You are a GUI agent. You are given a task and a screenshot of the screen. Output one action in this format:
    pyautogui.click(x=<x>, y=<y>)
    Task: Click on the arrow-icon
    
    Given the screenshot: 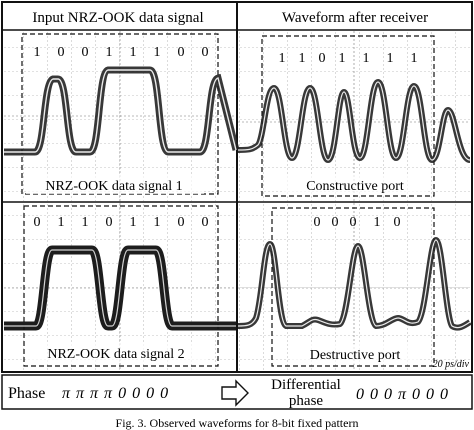 What is the action you would take?
    pyautogui.click(x=235, y=393)
    